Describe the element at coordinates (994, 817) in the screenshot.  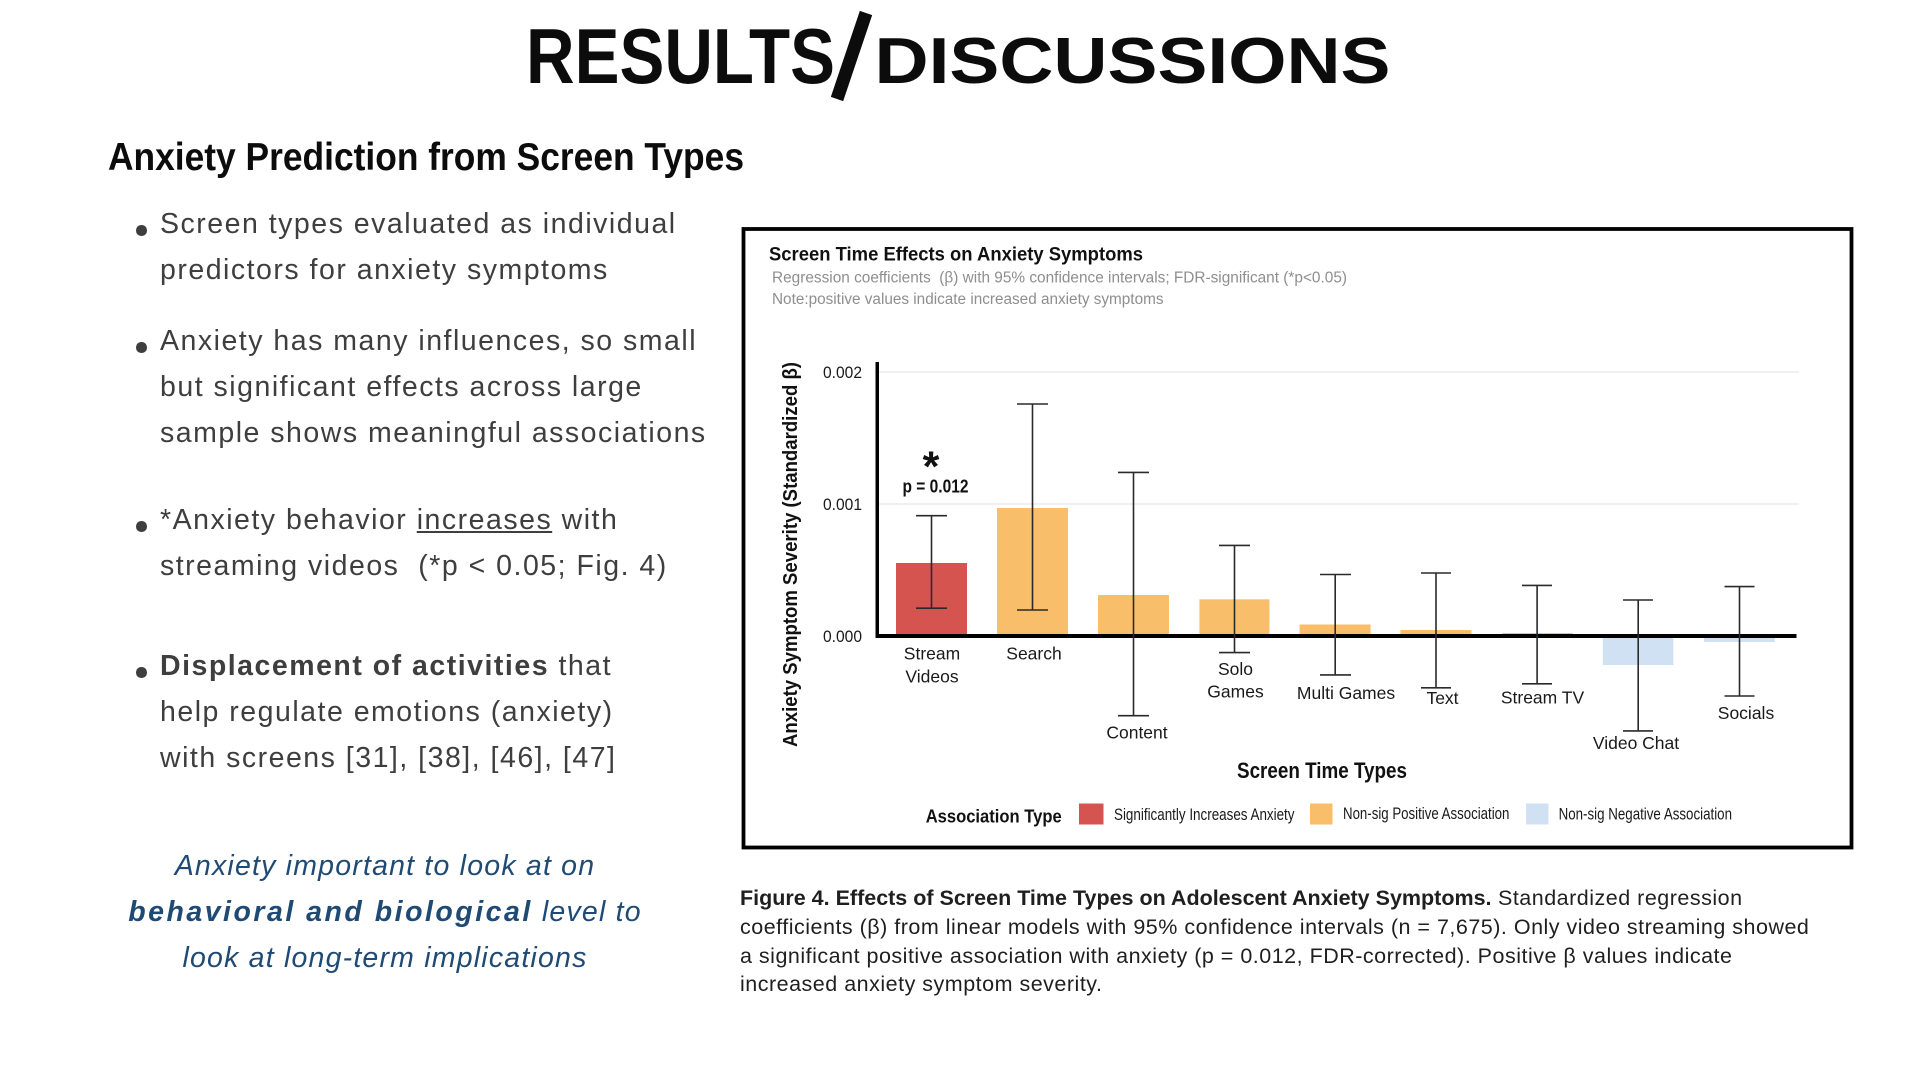
I see `svg-text: Association Type` at that location.